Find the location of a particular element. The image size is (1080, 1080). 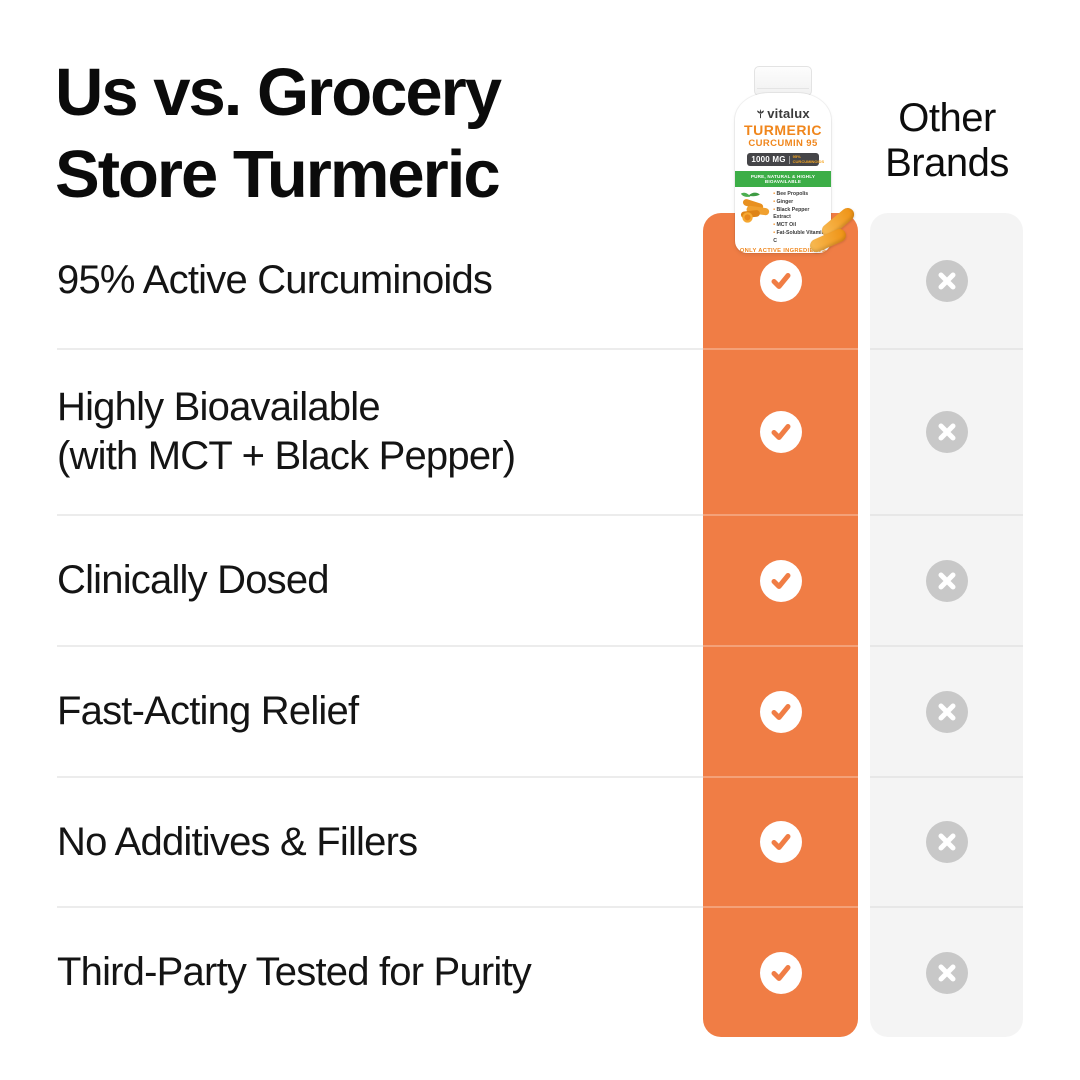

dosage-note: 95% CURCUMINOIDS is located at coordinates (808, 158).